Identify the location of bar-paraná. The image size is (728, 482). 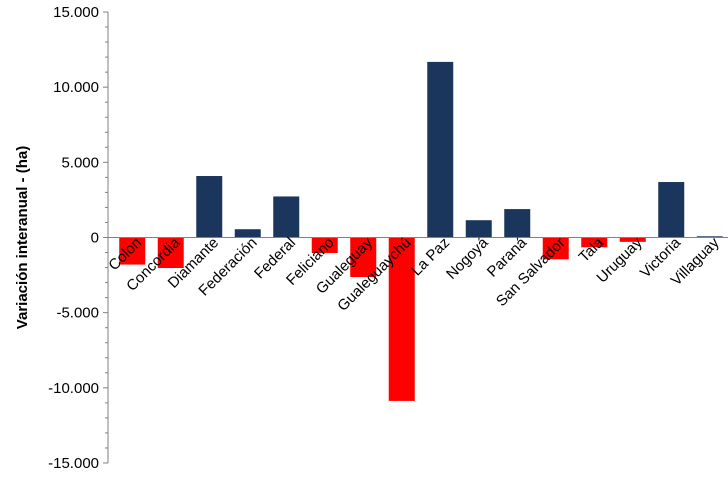
(517, 223).